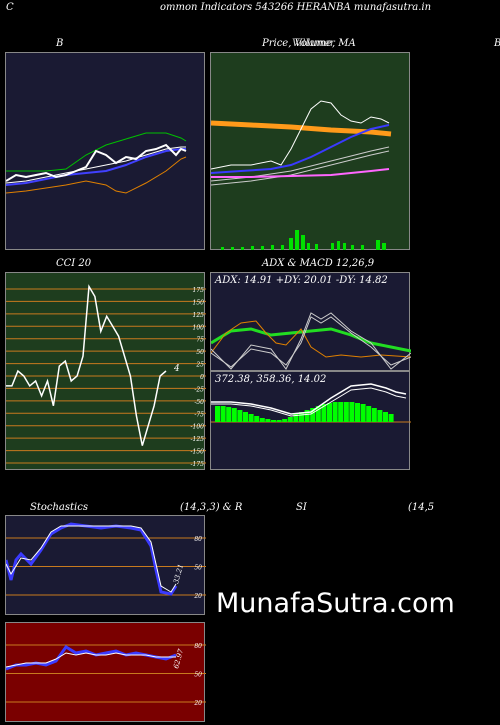  I want to click on bollinger-chart, so click(96, 163).